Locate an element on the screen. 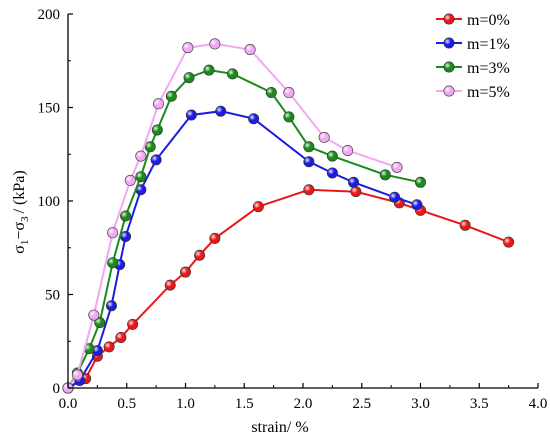 The height and width of the screenshot is (442, 550). x-tick-label: 1.5 is located at coordinates (244, 404).